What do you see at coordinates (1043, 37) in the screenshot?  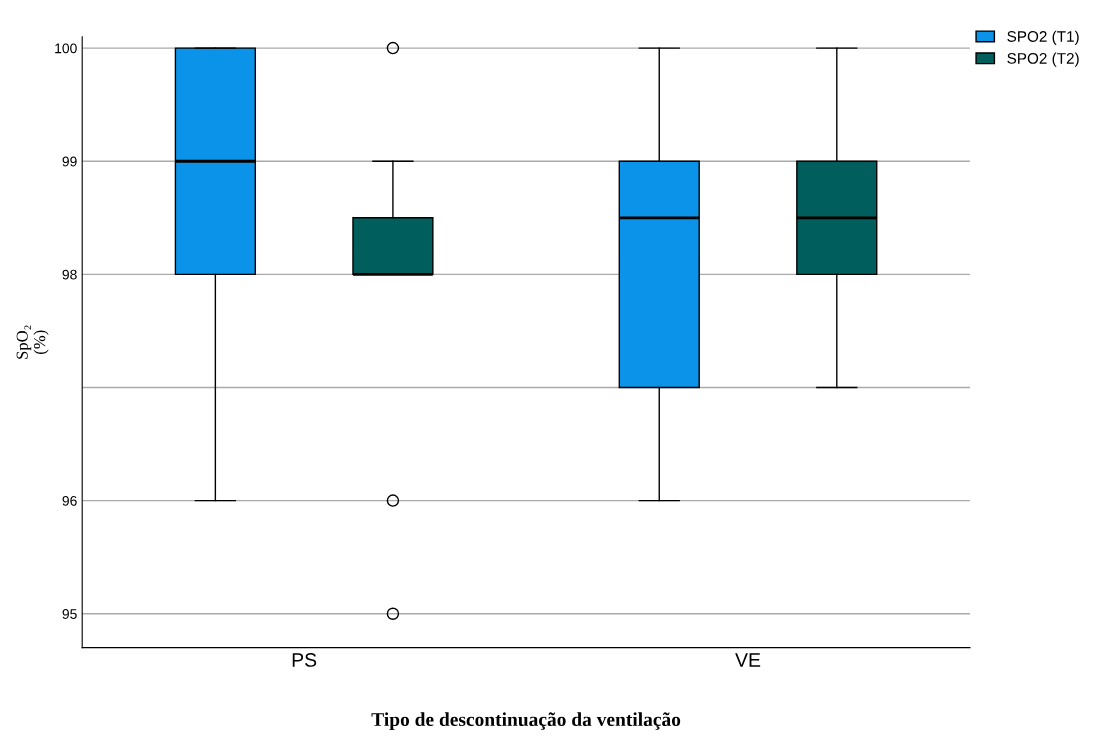 I see `legend-label: SPO2 (T1)` at bounding box center [1043, 37].